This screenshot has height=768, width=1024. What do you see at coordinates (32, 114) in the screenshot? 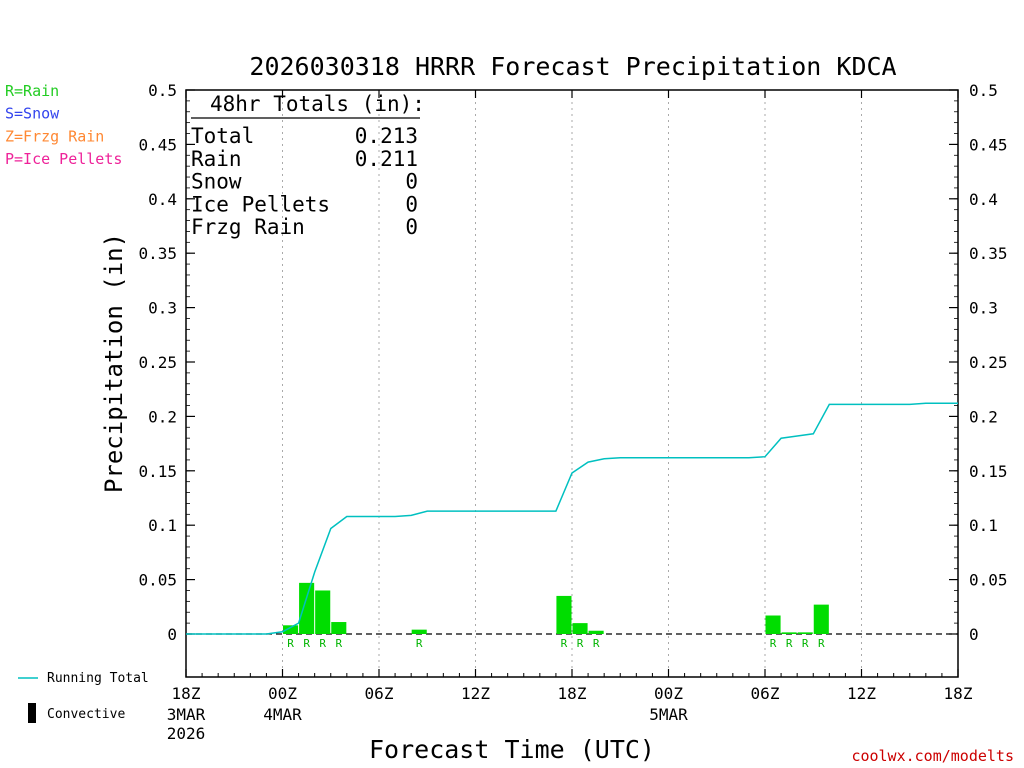
I see `type-key-entry: S=Snow` at bounding box center [32, 114].